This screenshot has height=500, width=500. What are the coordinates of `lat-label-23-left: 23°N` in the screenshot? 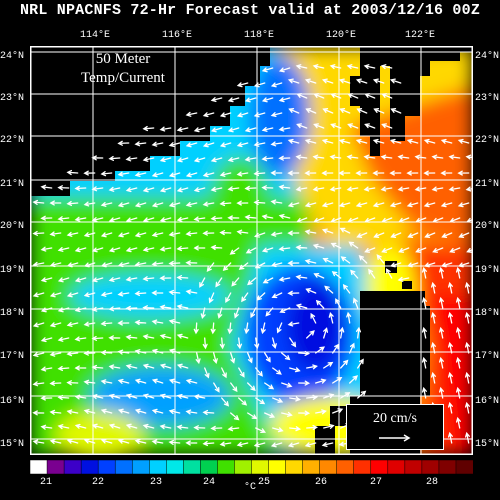 It's located at (12, 98).